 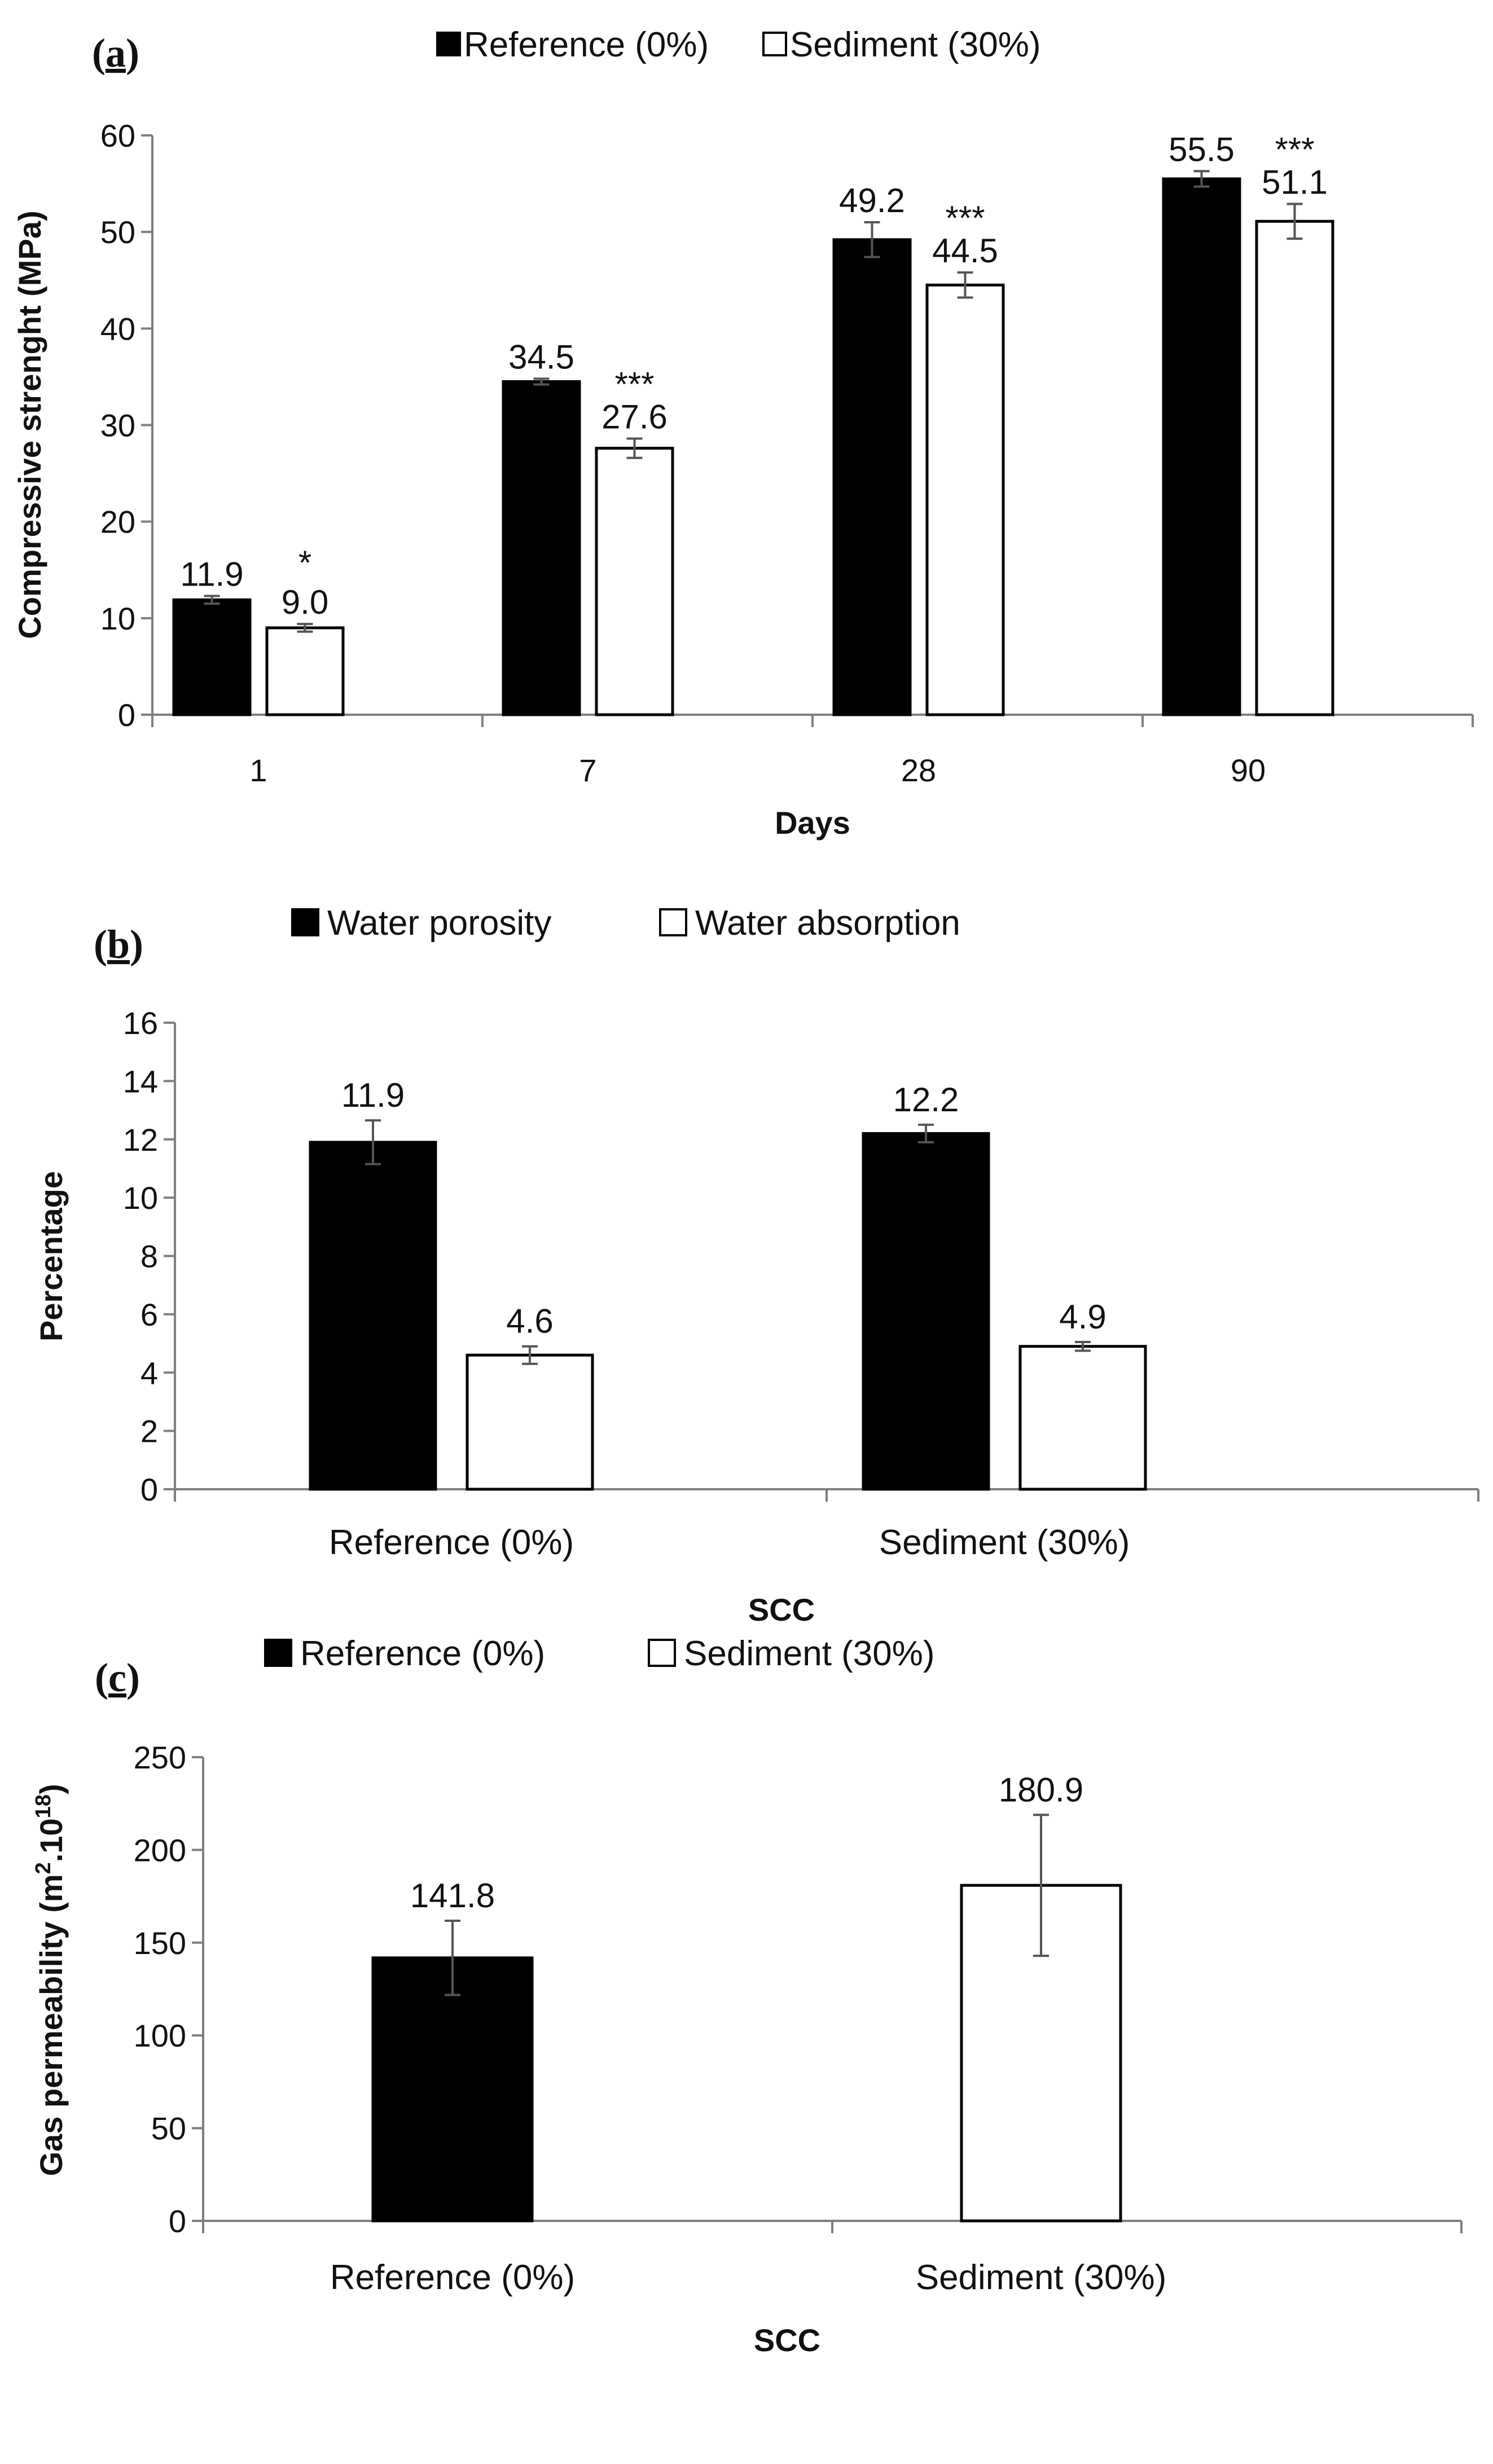 What do you see at coordinates (117, 522) in the screenshot?
I see `y-tick-label: 20` at bounding box center [117, 522].